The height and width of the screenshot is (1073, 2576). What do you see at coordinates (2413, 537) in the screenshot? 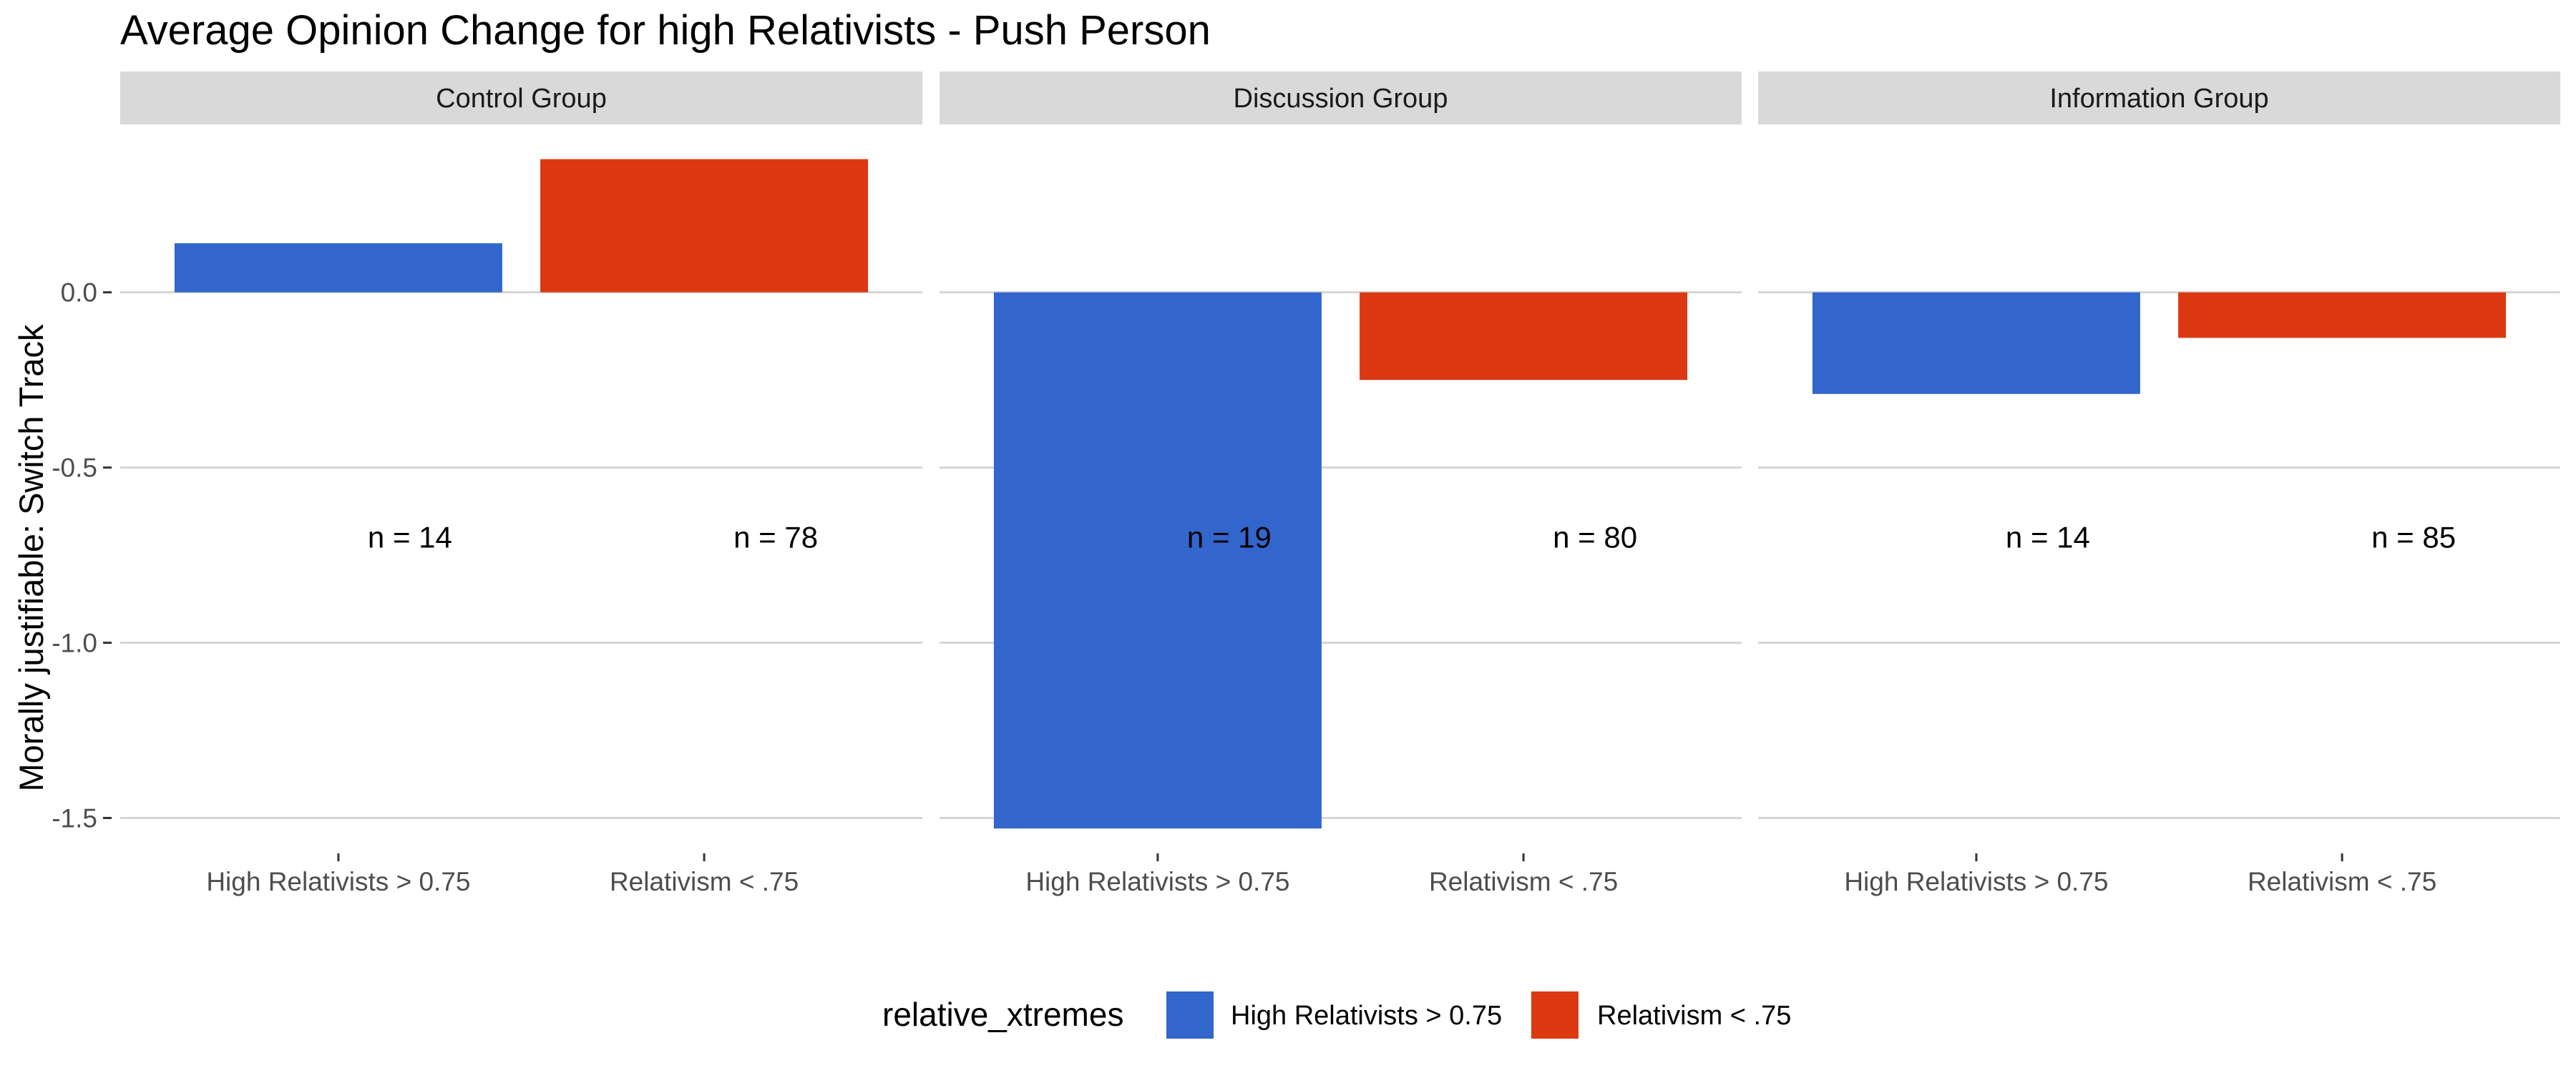
I see `n-annotation: n = 85` at bounding box center [2413, 537].